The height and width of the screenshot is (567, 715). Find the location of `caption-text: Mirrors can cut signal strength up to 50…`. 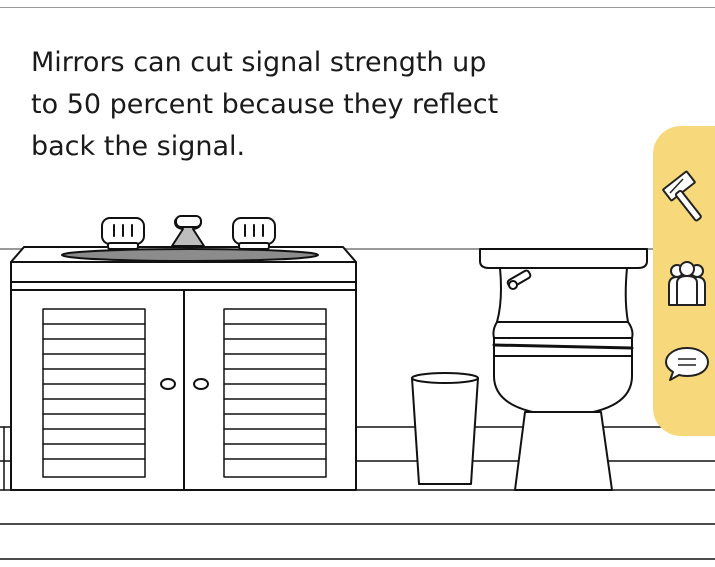

caption-text: Mirrors can cut signal strength up to 50… is located at coordinates (265, 104).